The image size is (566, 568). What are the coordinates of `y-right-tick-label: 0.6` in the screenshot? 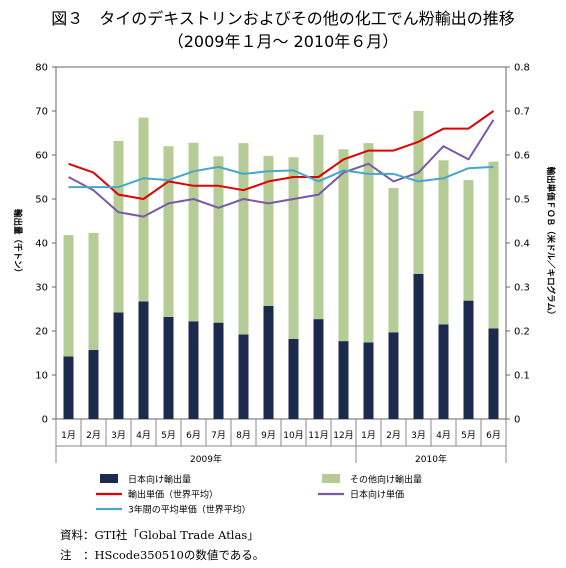 It's located at (522, 156).